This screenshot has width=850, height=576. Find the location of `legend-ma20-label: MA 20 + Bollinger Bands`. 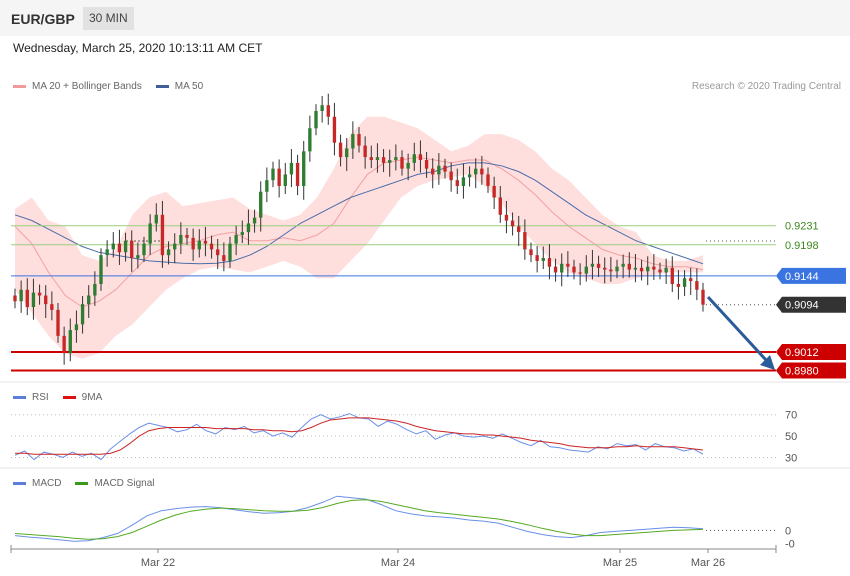

legend-ma20-label: MA 20 + Bollinger Bands is located at coordinates (87, 86).